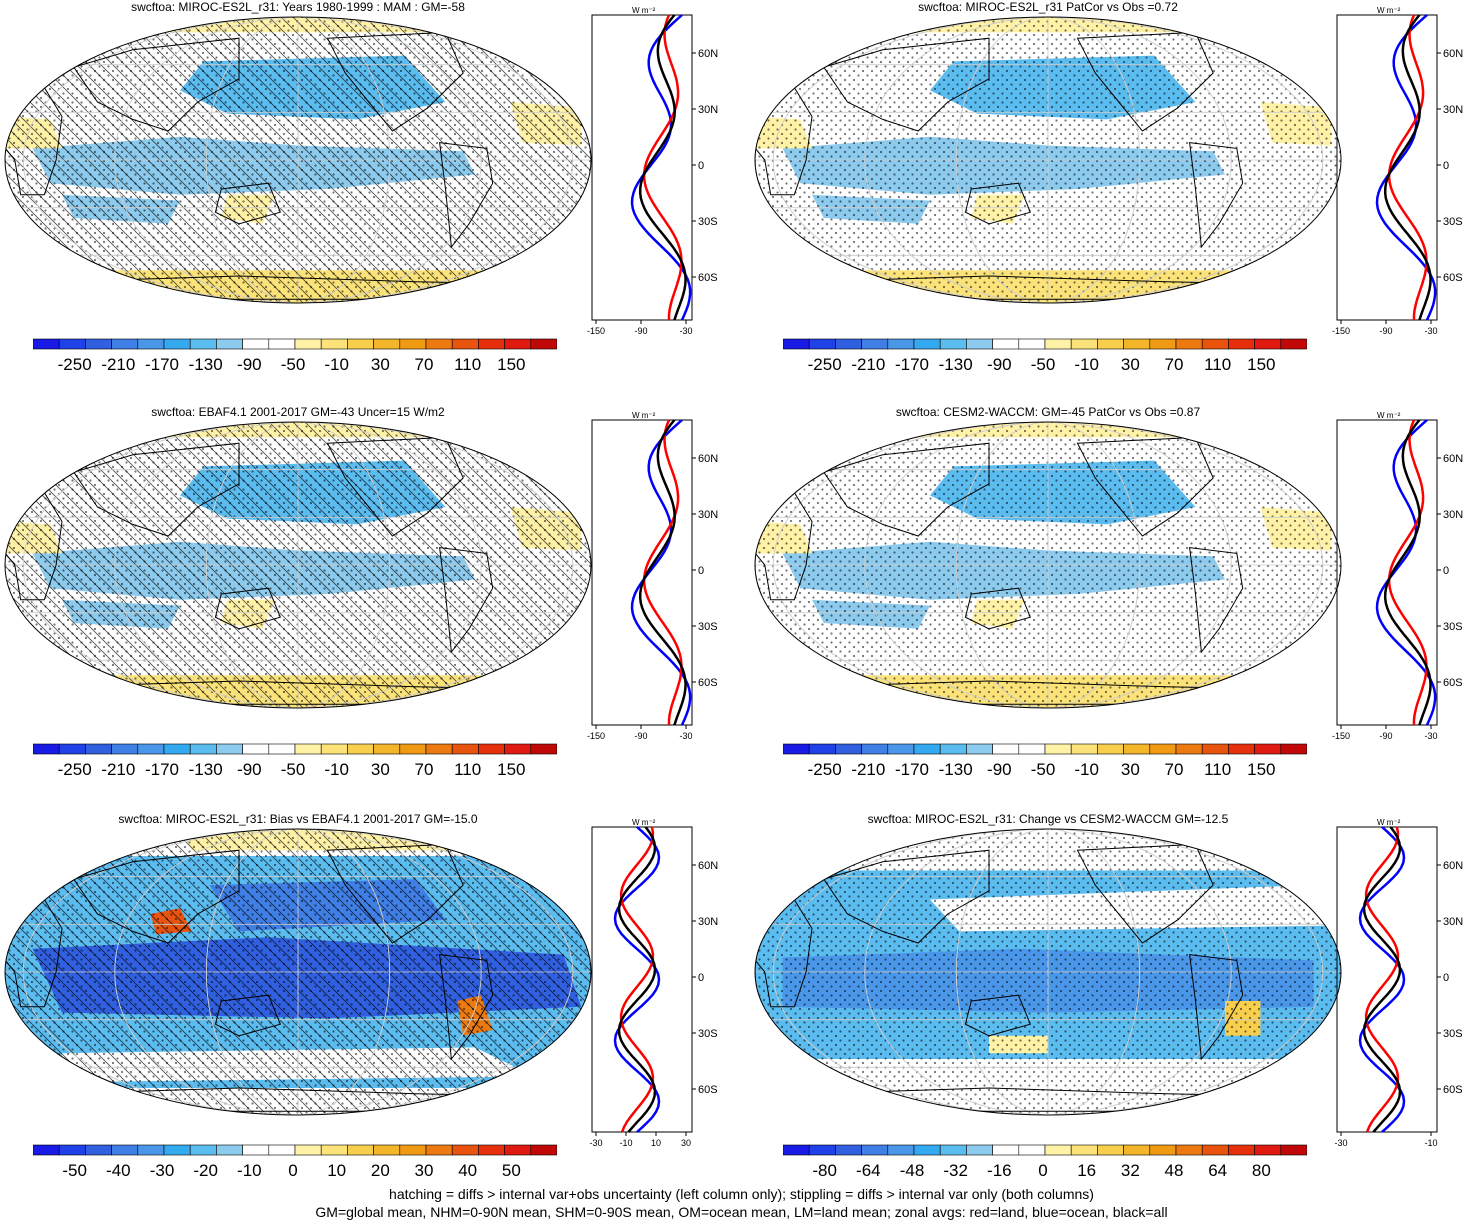 This screenshot has height=1221, width=1483. I want to click on zonal-mean-plot: W m⁻² 60N 30N 0 30S 60S -150 -90 -30, so click(652, 576).